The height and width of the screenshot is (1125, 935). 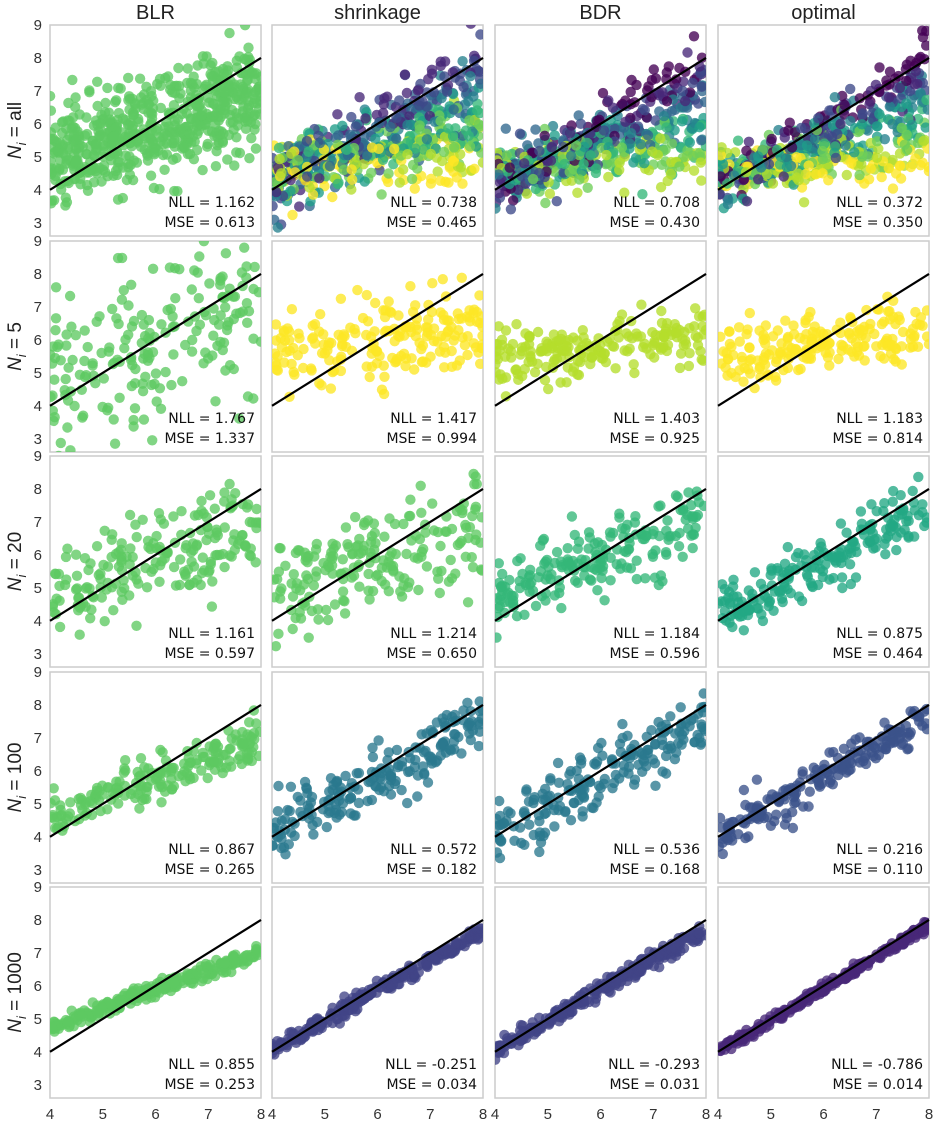 I want to click on mse-stat: MSE = 0.650, so click(x=431, y=654).